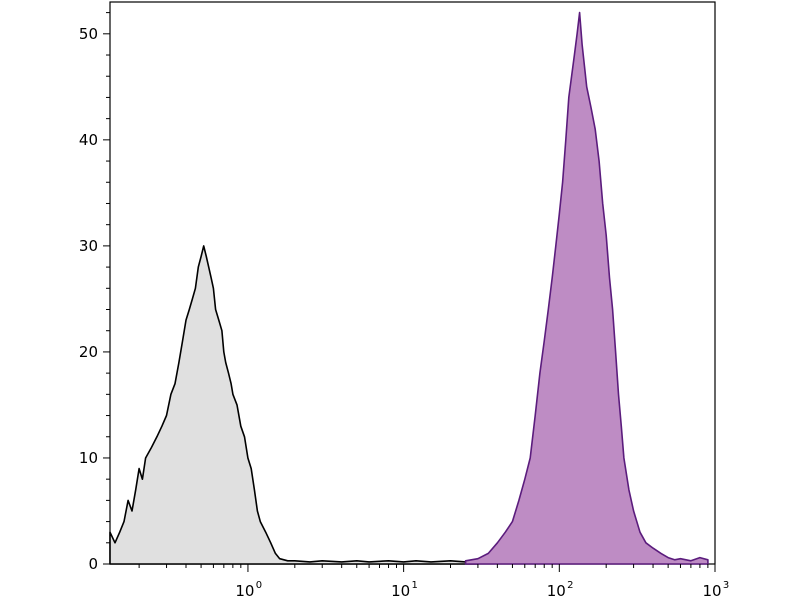  What do you see at coordinates (259, 585) in the screenshot?
I see `x-tick-exponent: 0` at bounding box center [259, 585].